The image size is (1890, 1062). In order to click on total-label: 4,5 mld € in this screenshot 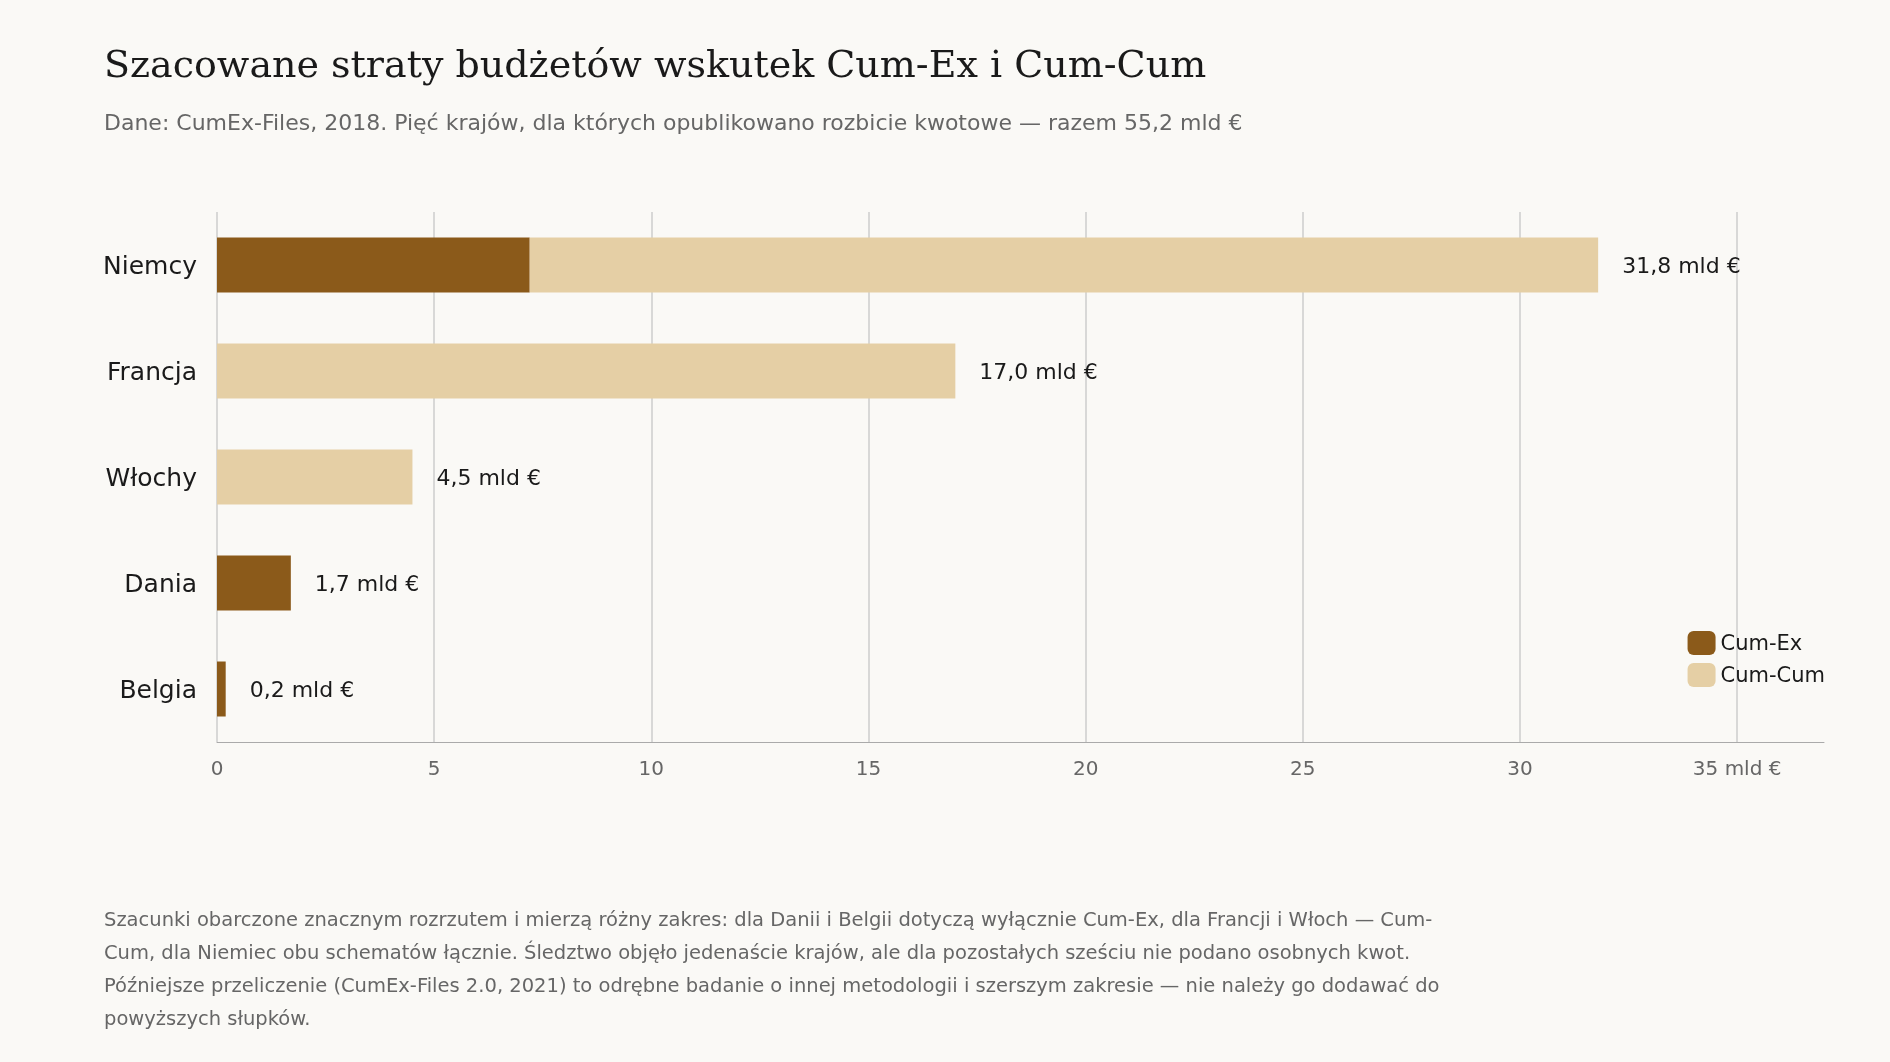, I will do `click(488, 477)`.